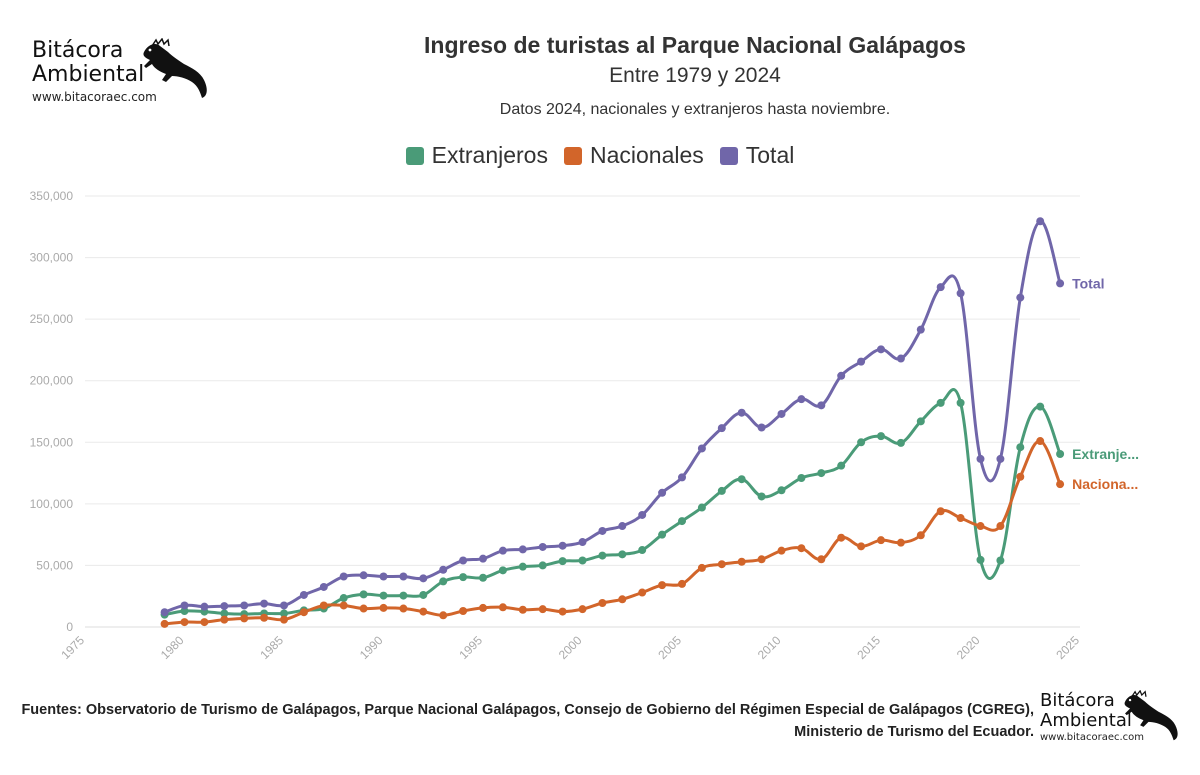  What do you see at coordinates (633, 155) in the screenshot?
I see `legend-item-nacionales: Nacionales` at bounding box center [633, 155].